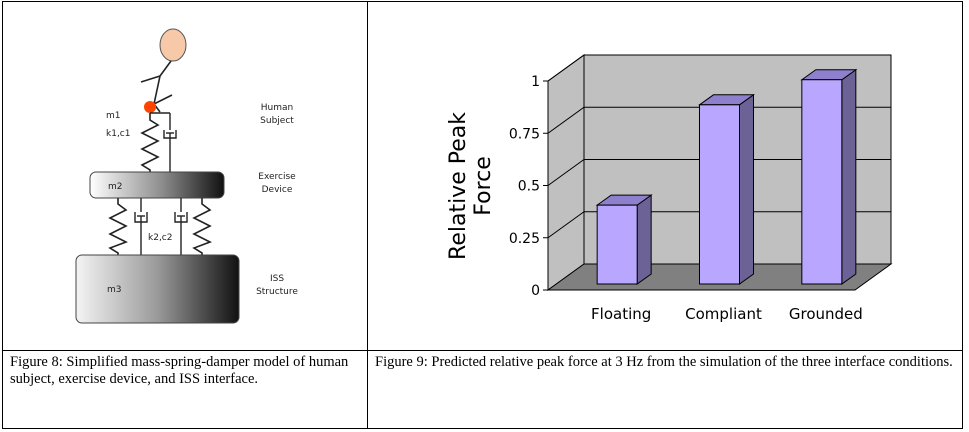  I want to click on label-exercise-2: Device, so click(277, 190).